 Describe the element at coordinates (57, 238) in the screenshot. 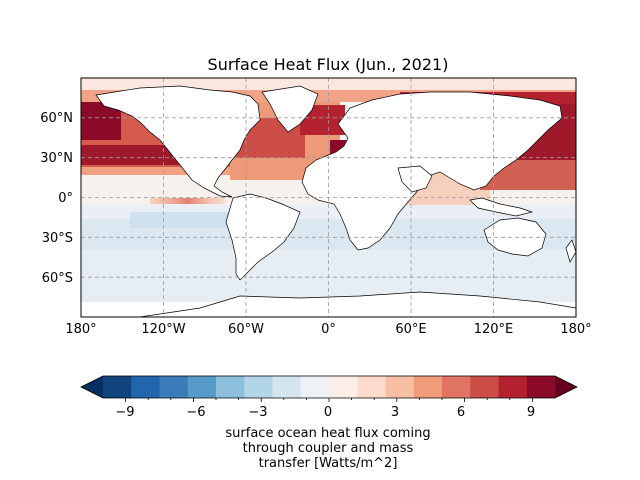

I see `lat-tick-label: 30°S` at that location.